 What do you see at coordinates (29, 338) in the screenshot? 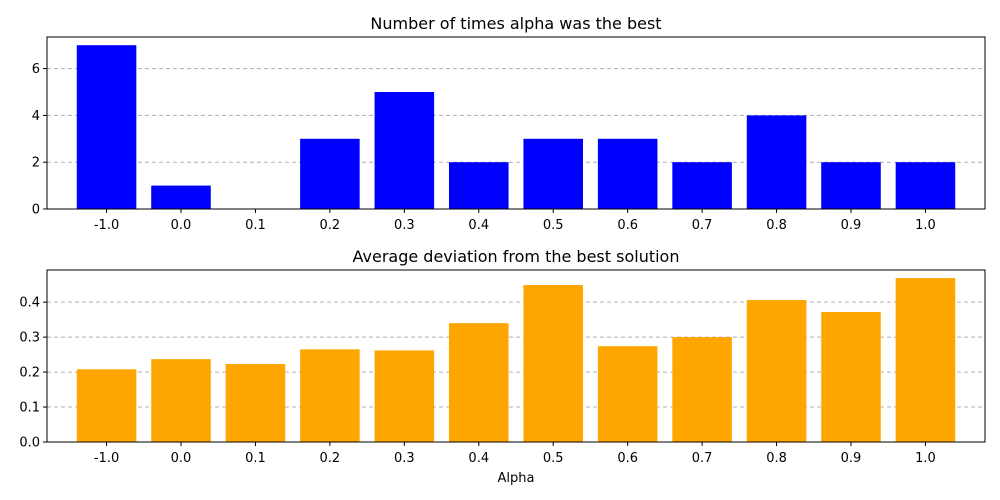
I see `y-tick-label: 0.3` at bounding box center [29, 338].